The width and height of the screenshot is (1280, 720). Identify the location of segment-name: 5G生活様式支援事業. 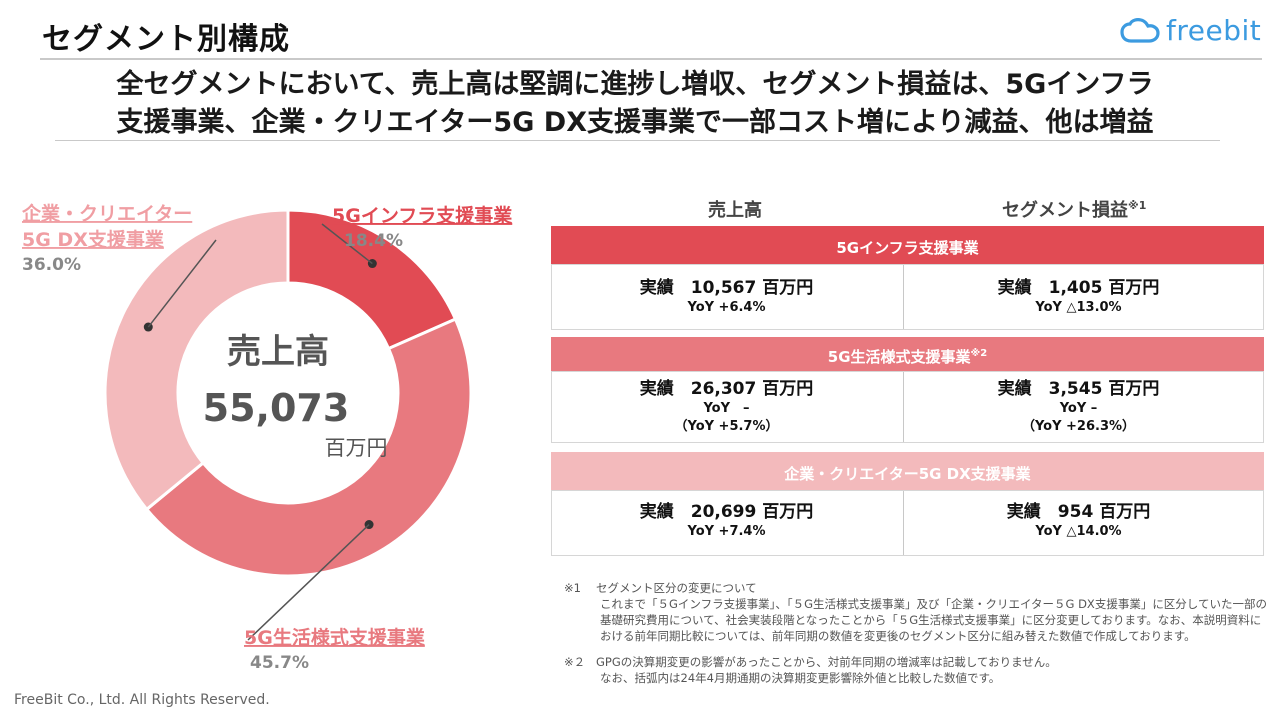
(899, 357).